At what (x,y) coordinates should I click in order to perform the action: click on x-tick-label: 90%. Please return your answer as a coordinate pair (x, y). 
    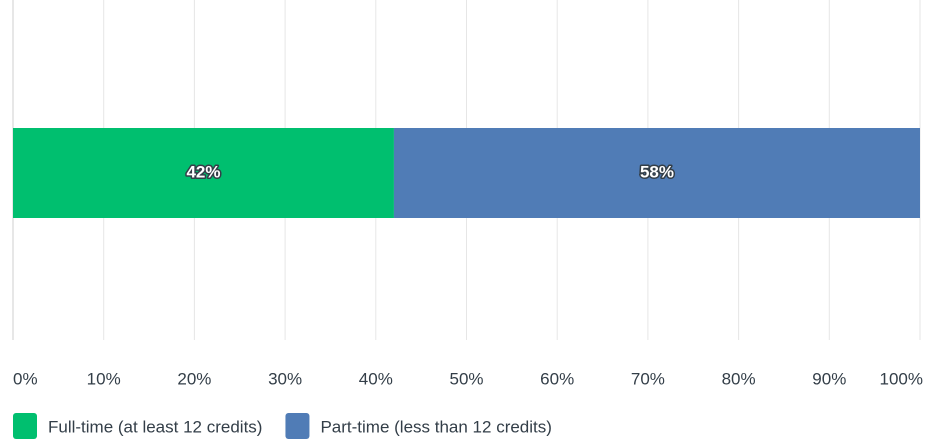
    Looking at the image, I should click on (829, 378).